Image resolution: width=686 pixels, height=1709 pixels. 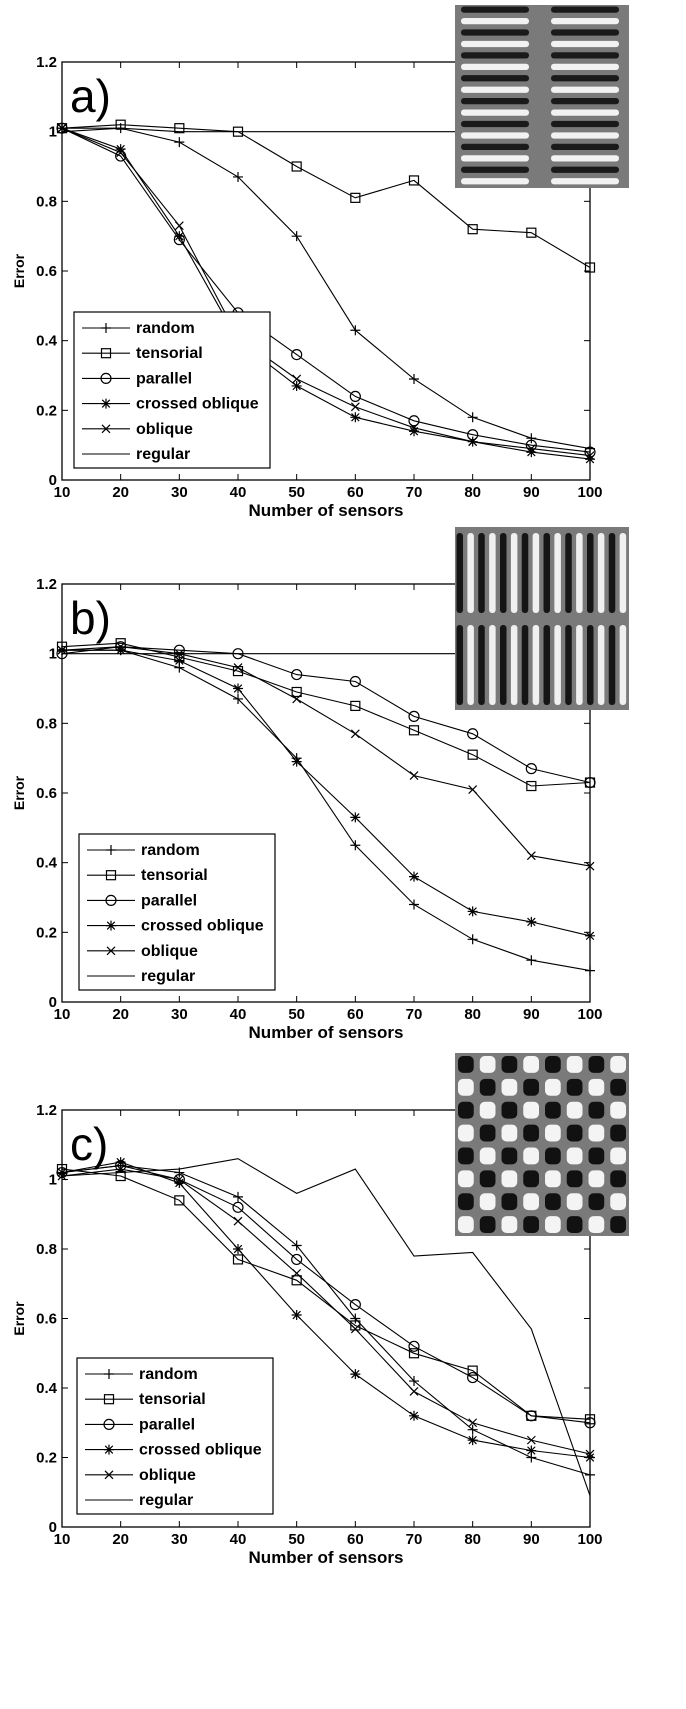 I want to click on x-tick-label: 40, so click(x=238, y=1539).